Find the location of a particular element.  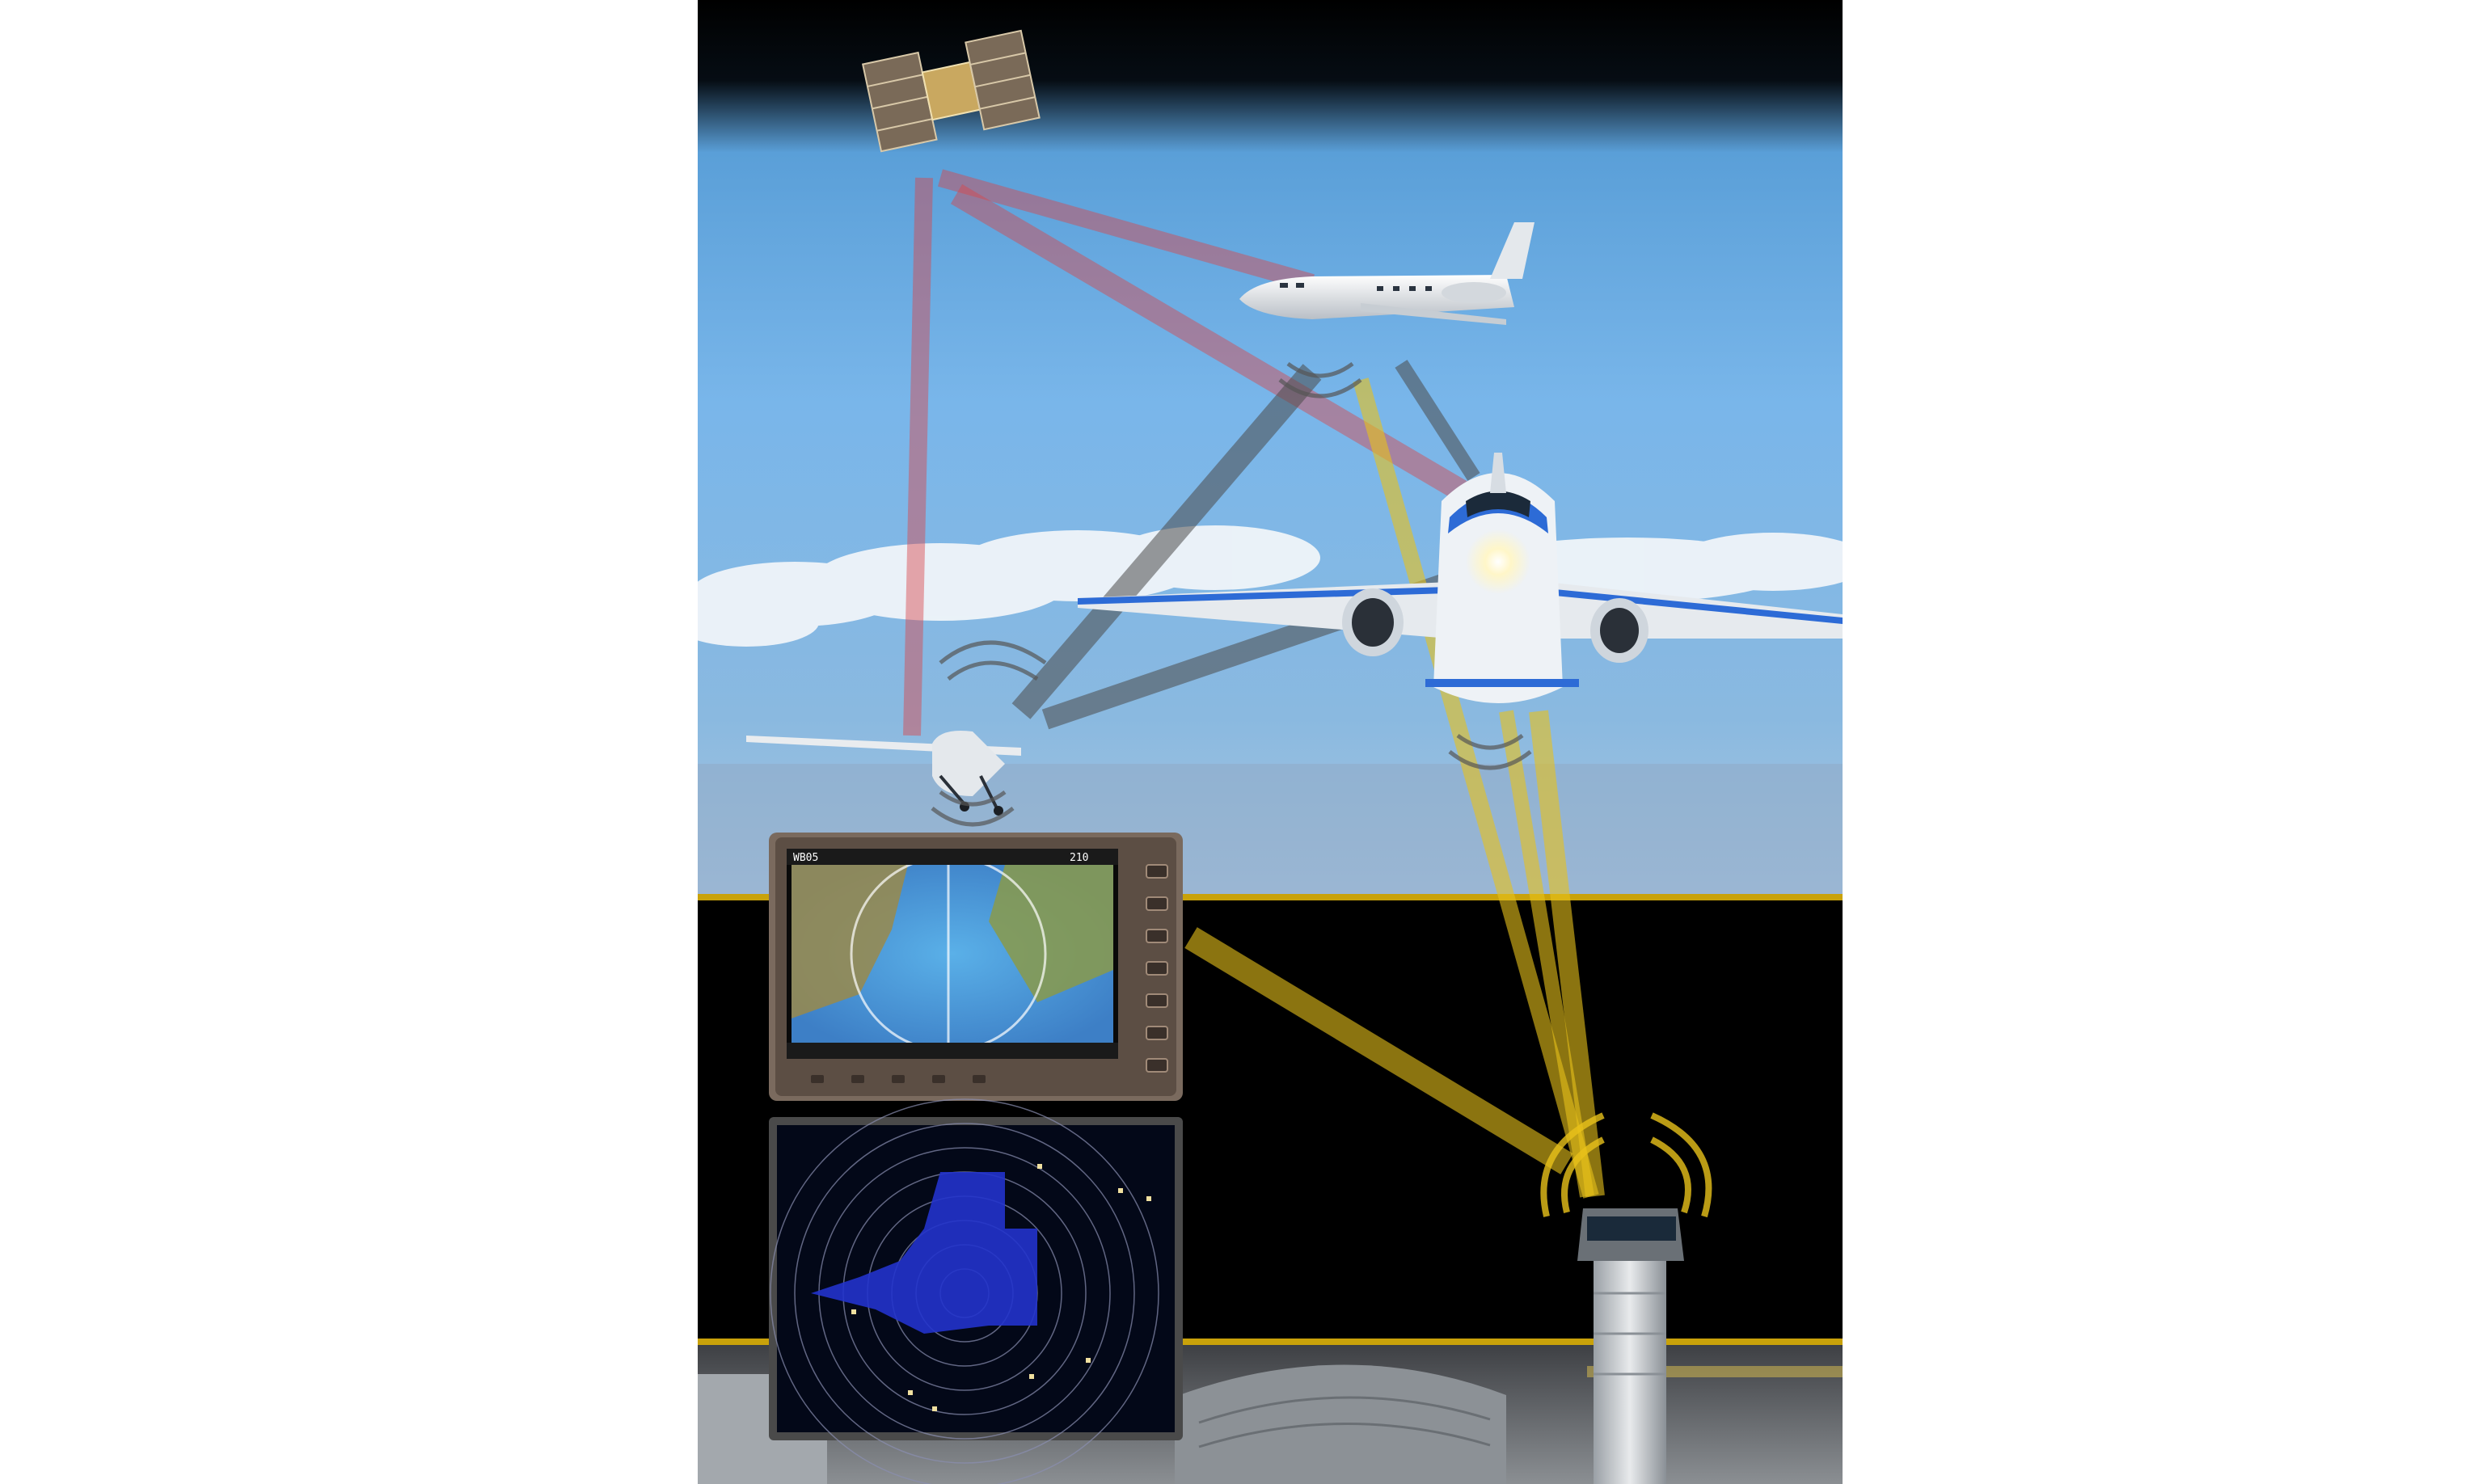

hangar-roof-ribs is located at coordinates (1344, 1422).